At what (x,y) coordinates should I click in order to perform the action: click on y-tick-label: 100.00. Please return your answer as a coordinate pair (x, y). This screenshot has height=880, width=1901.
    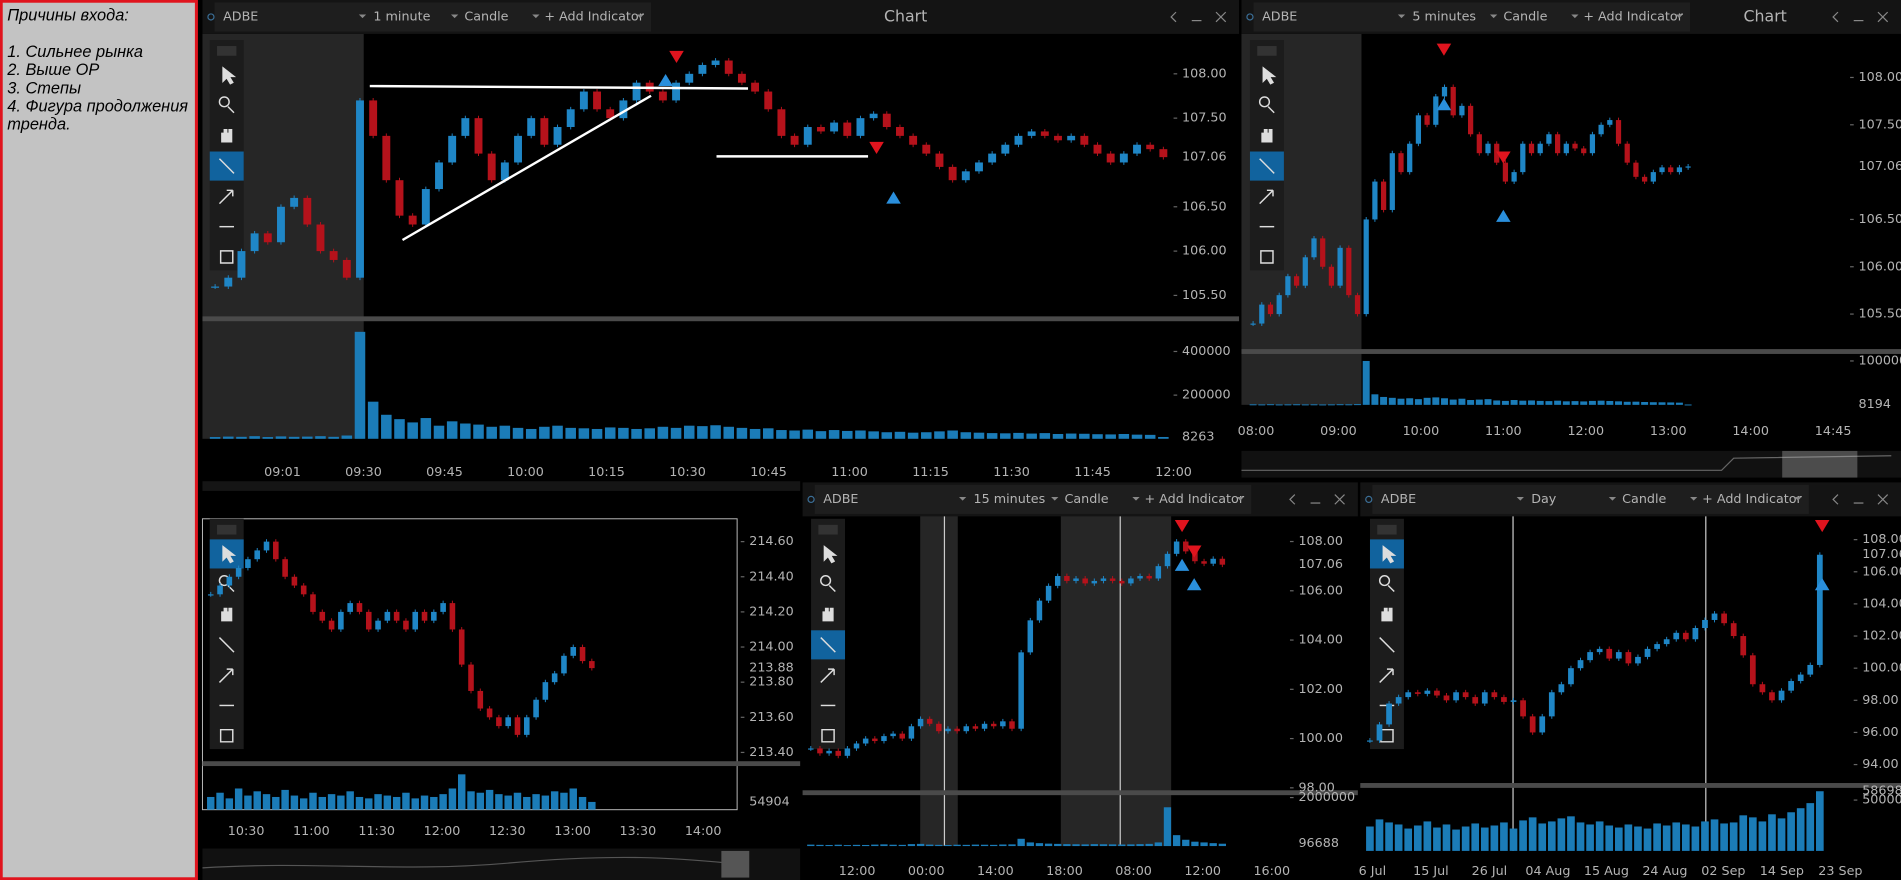
    Looking at the image, I should click on (1320, 737).